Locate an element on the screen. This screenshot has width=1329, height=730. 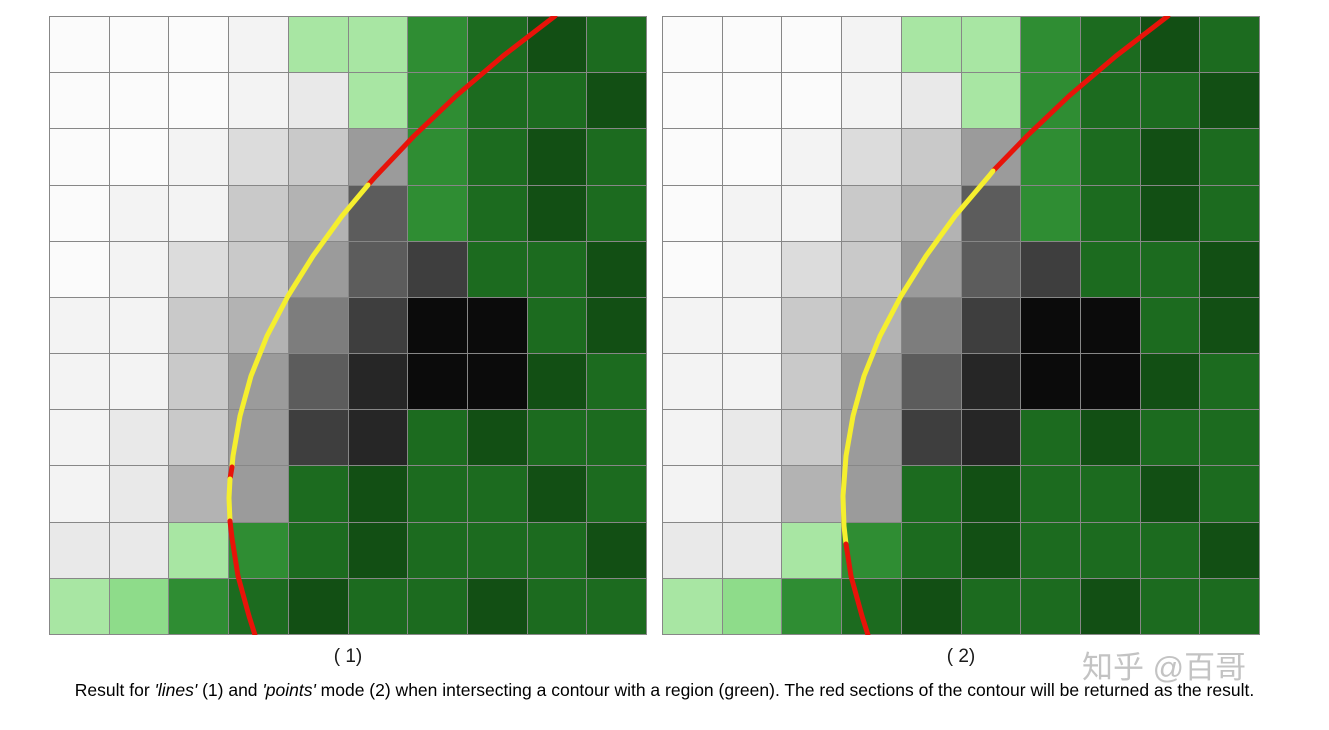
grid-cell-r10c9 is located at coordinates (1229, 606).